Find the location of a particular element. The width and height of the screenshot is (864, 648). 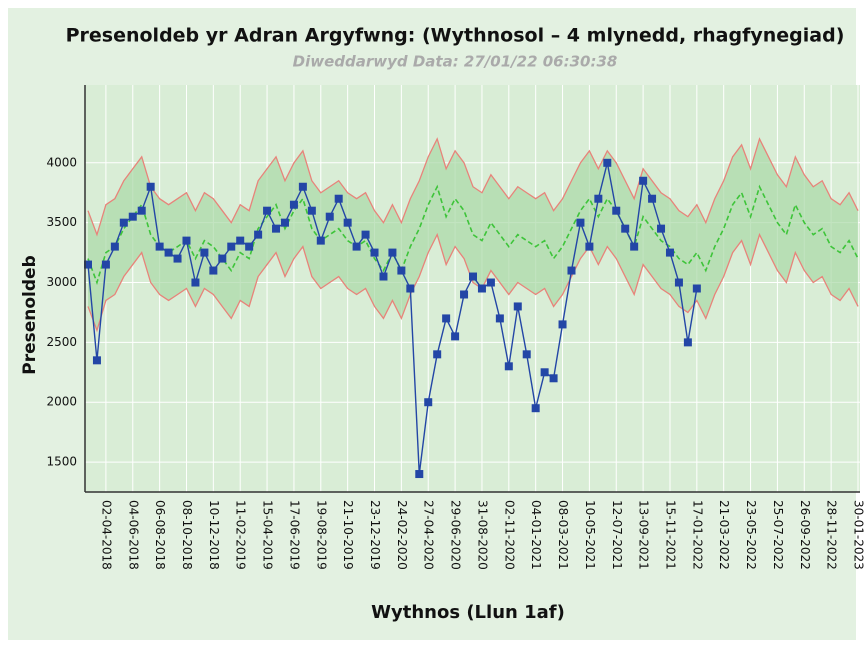

chart-subtitle: Diweddarwyd Data: 27/01/22 06:30:38 is located at coordinates (455, 62).